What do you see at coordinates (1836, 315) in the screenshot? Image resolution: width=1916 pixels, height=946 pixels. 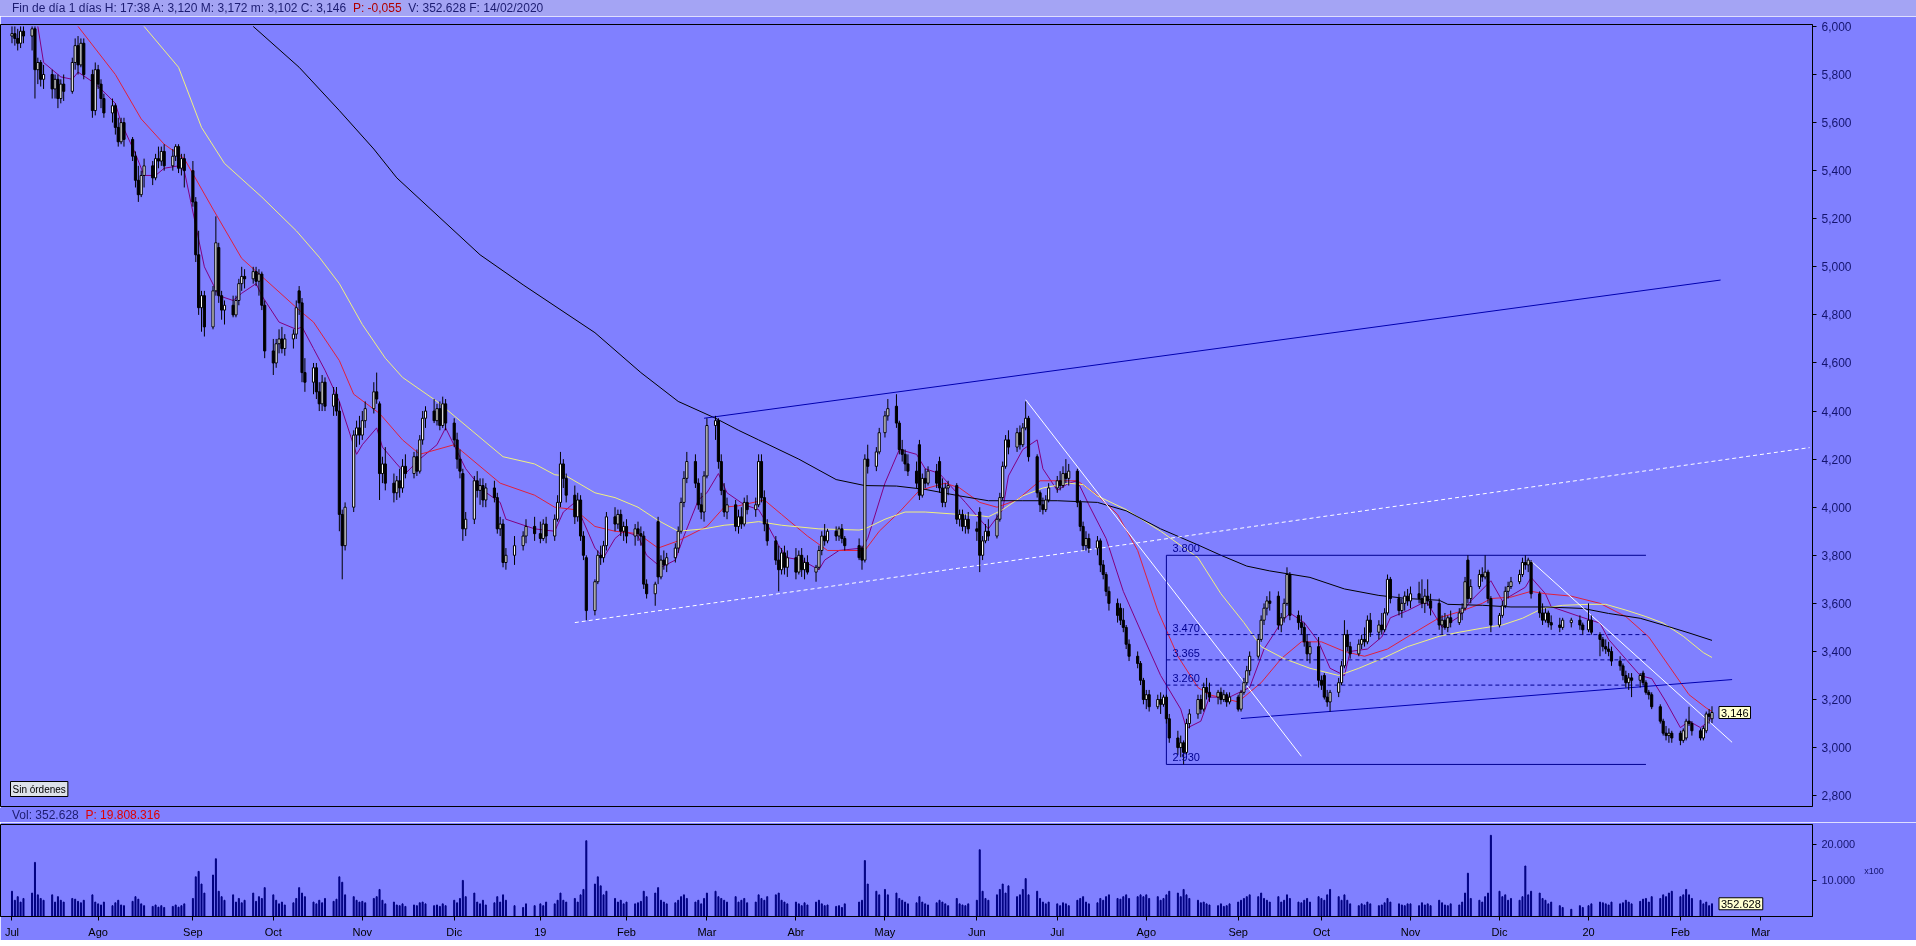 I see `y-tick-label: 4,800` at bounding box center [1836, 315].